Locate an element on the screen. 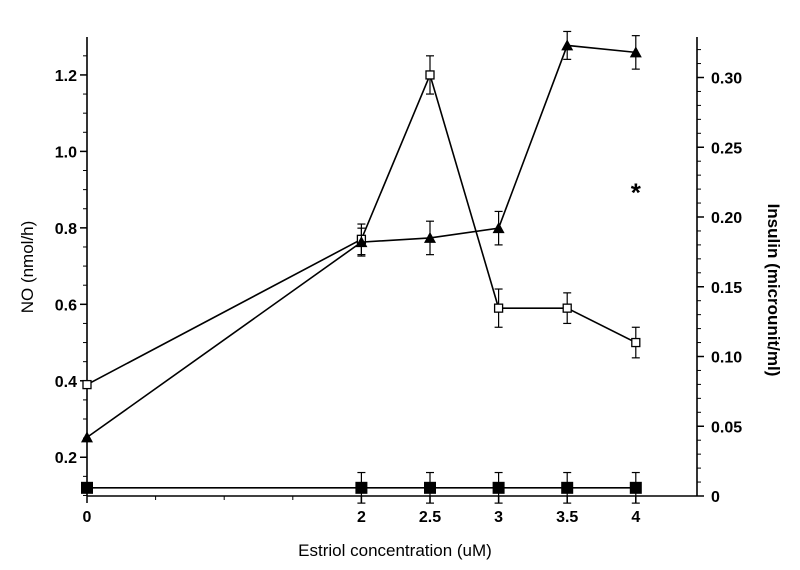 This screenshot has height=570, width=800. y-left-tick-label: 1.2 is located at coordinates (66, 76).